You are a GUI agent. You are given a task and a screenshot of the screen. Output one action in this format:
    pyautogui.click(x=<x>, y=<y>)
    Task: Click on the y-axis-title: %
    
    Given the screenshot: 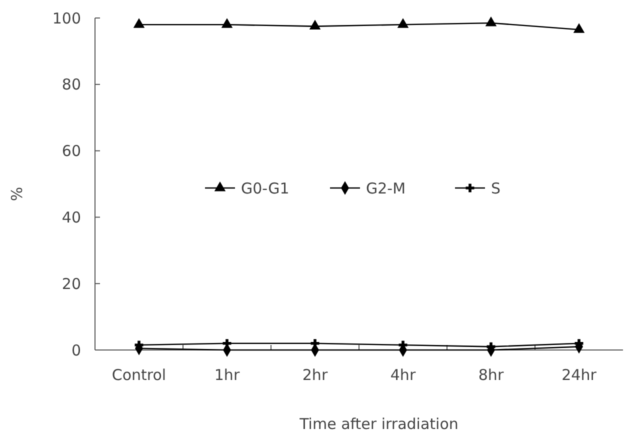 What is the action you would take?
    pyautogui.click(x=17, y=194)
    